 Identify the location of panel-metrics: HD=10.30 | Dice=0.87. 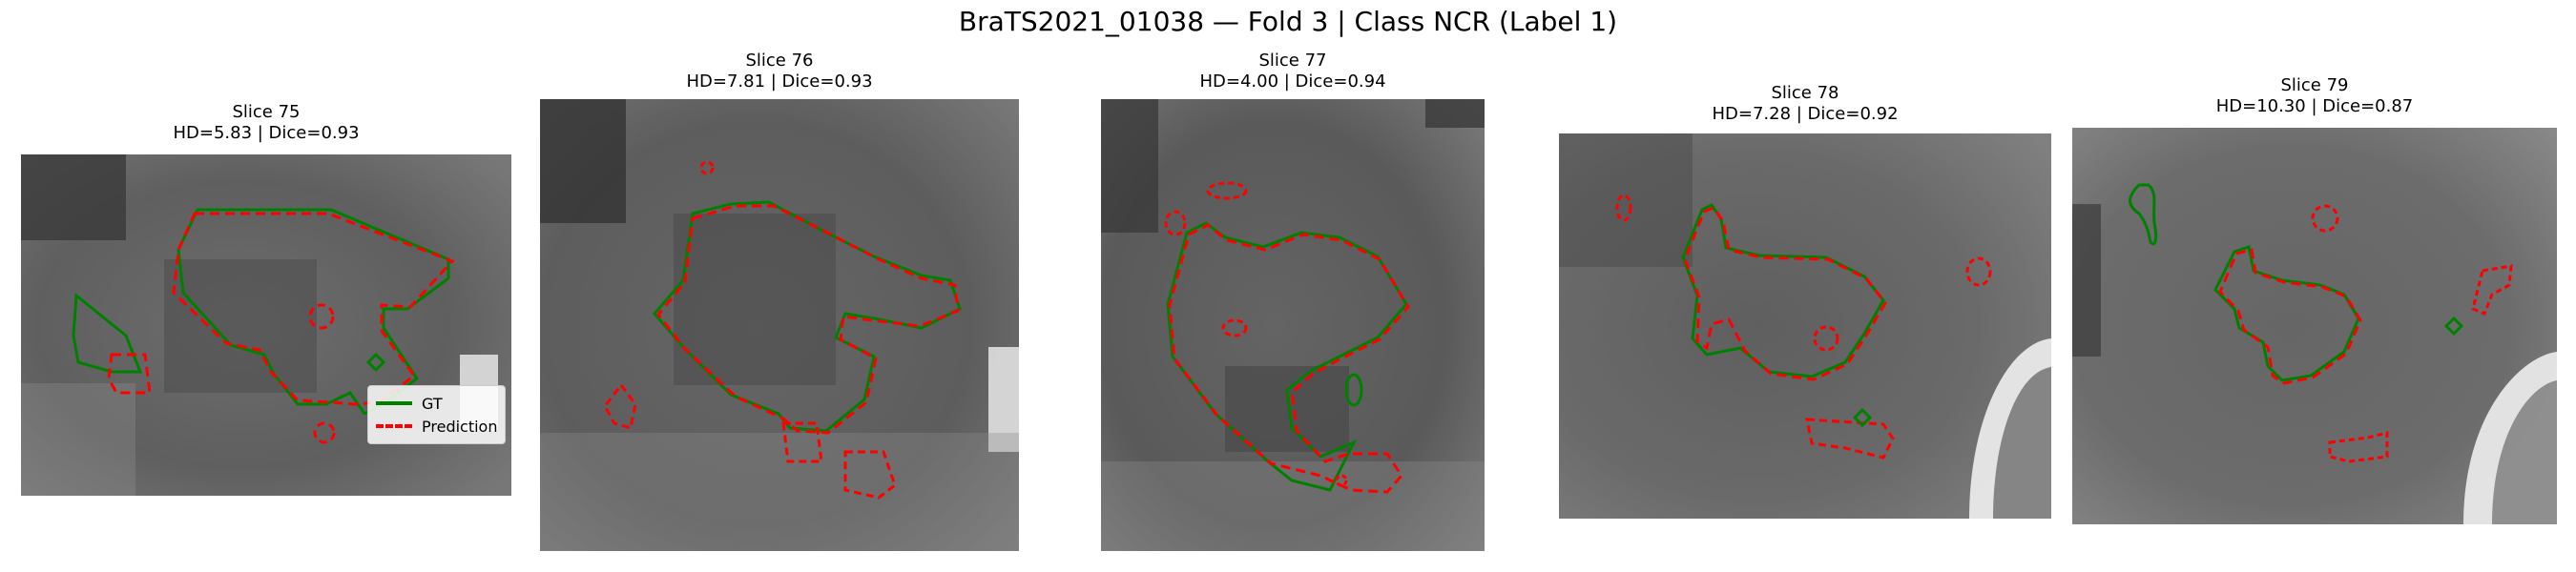
(2314, 106).